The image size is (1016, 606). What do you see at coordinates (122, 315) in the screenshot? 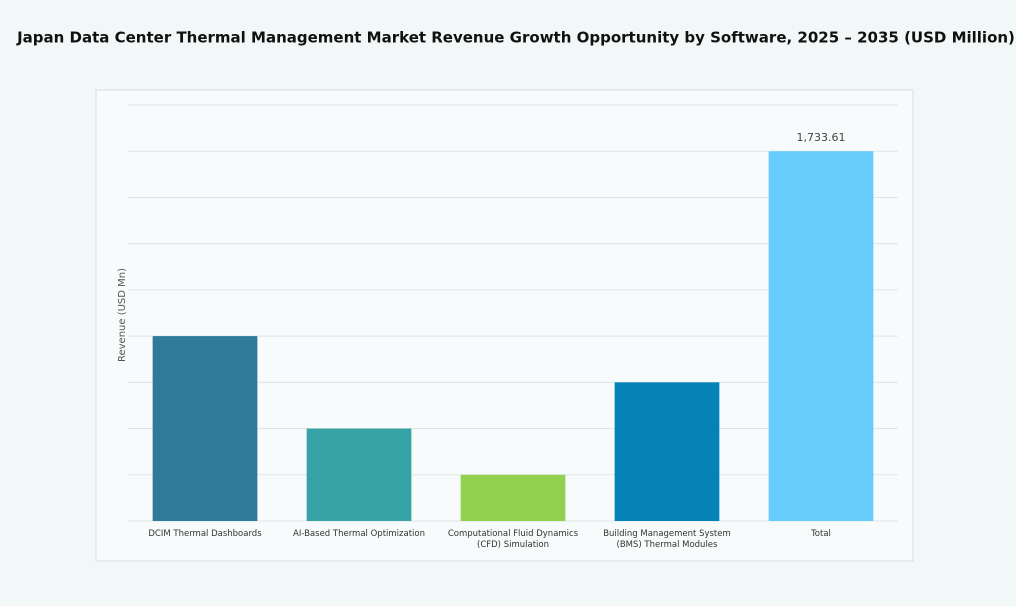
I see `y-axis-label: Revenue (USD Mn)` at bounding box center [122, 315].